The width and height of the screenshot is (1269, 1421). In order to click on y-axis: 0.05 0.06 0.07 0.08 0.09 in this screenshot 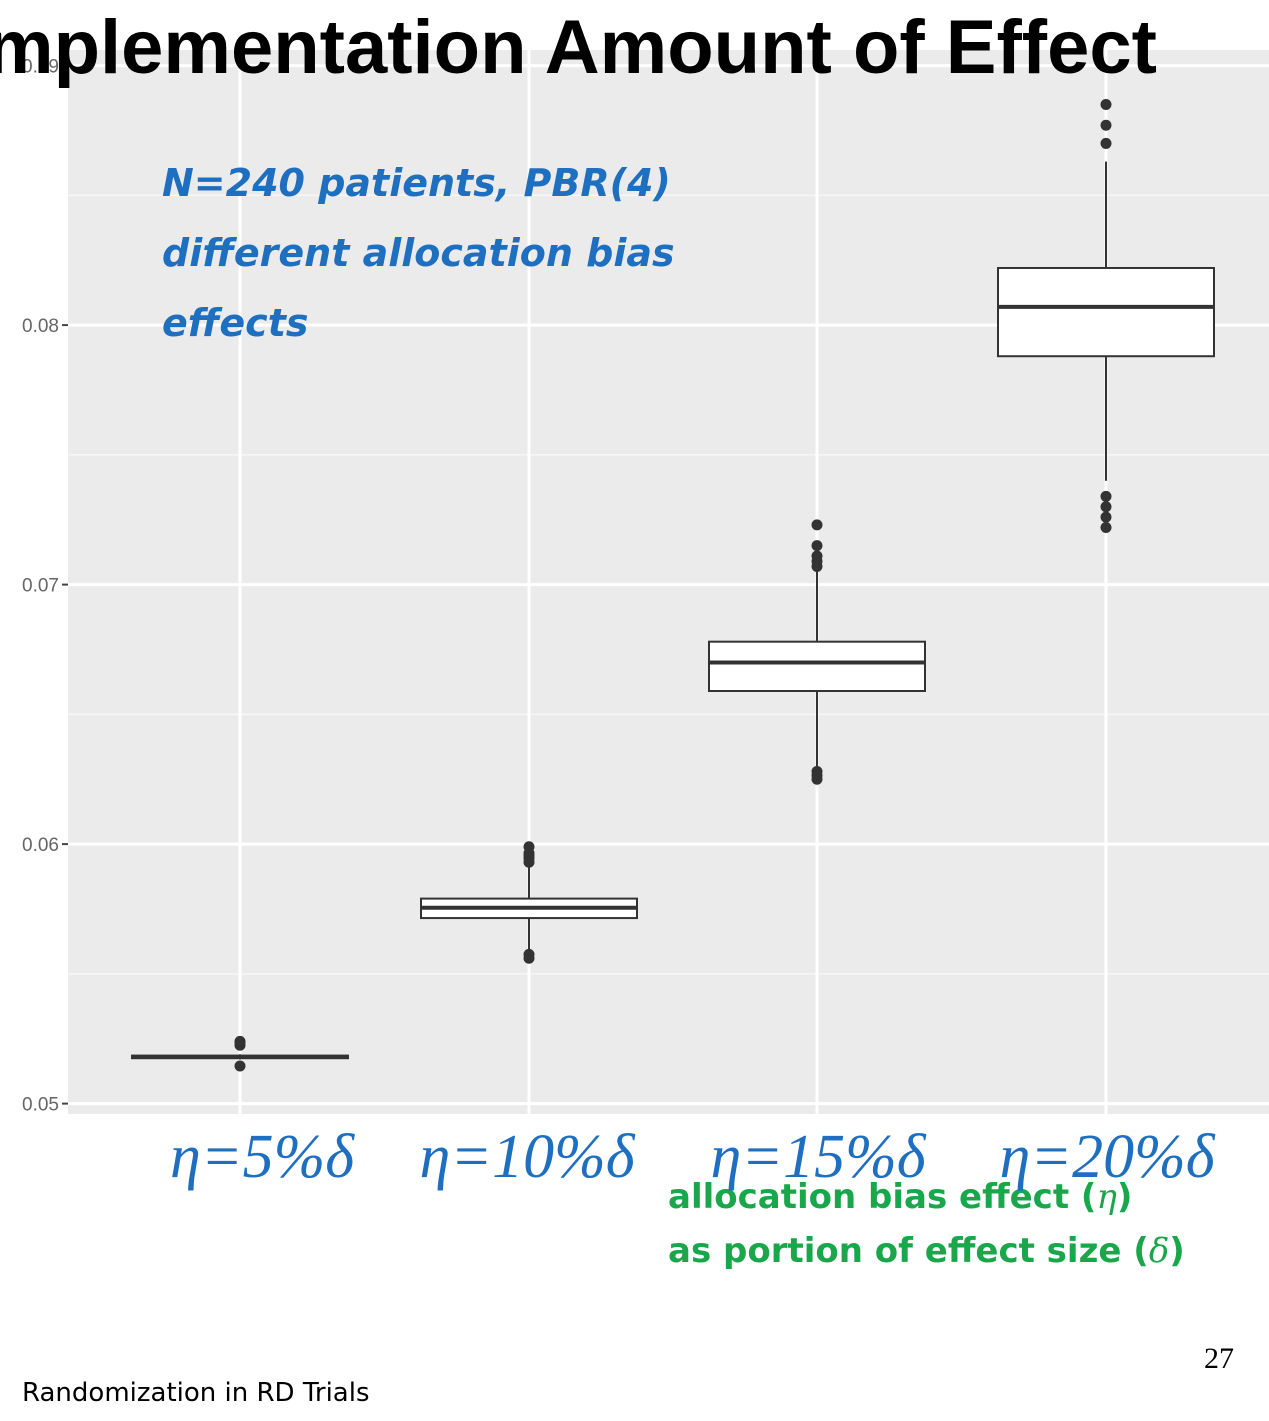, I will do `click(45, 586)`.